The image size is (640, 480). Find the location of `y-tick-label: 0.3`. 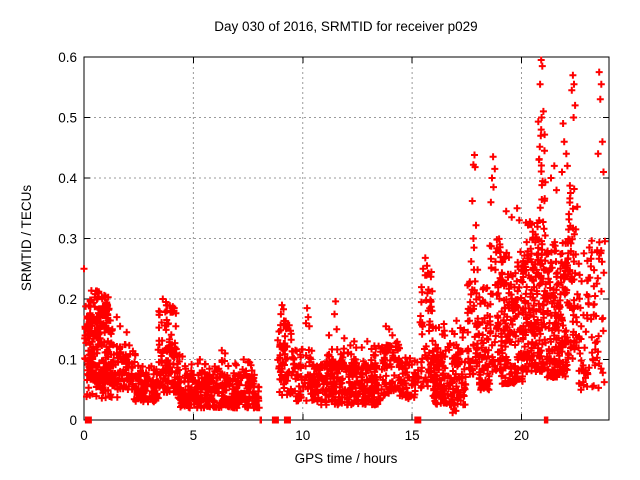

y-tick-label: 0.3 is located at coordinates (67, 239).